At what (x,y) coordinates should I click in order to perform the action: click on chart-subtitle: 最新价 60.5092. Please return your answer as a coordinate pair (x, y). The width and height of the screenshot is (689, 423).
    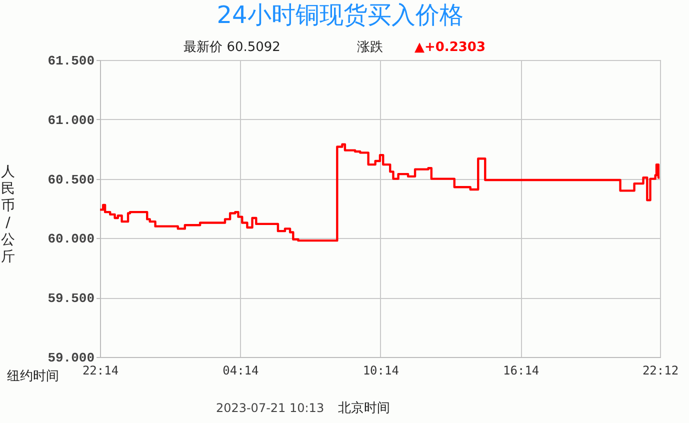
    Looking at the image, I should click on (232, 47).